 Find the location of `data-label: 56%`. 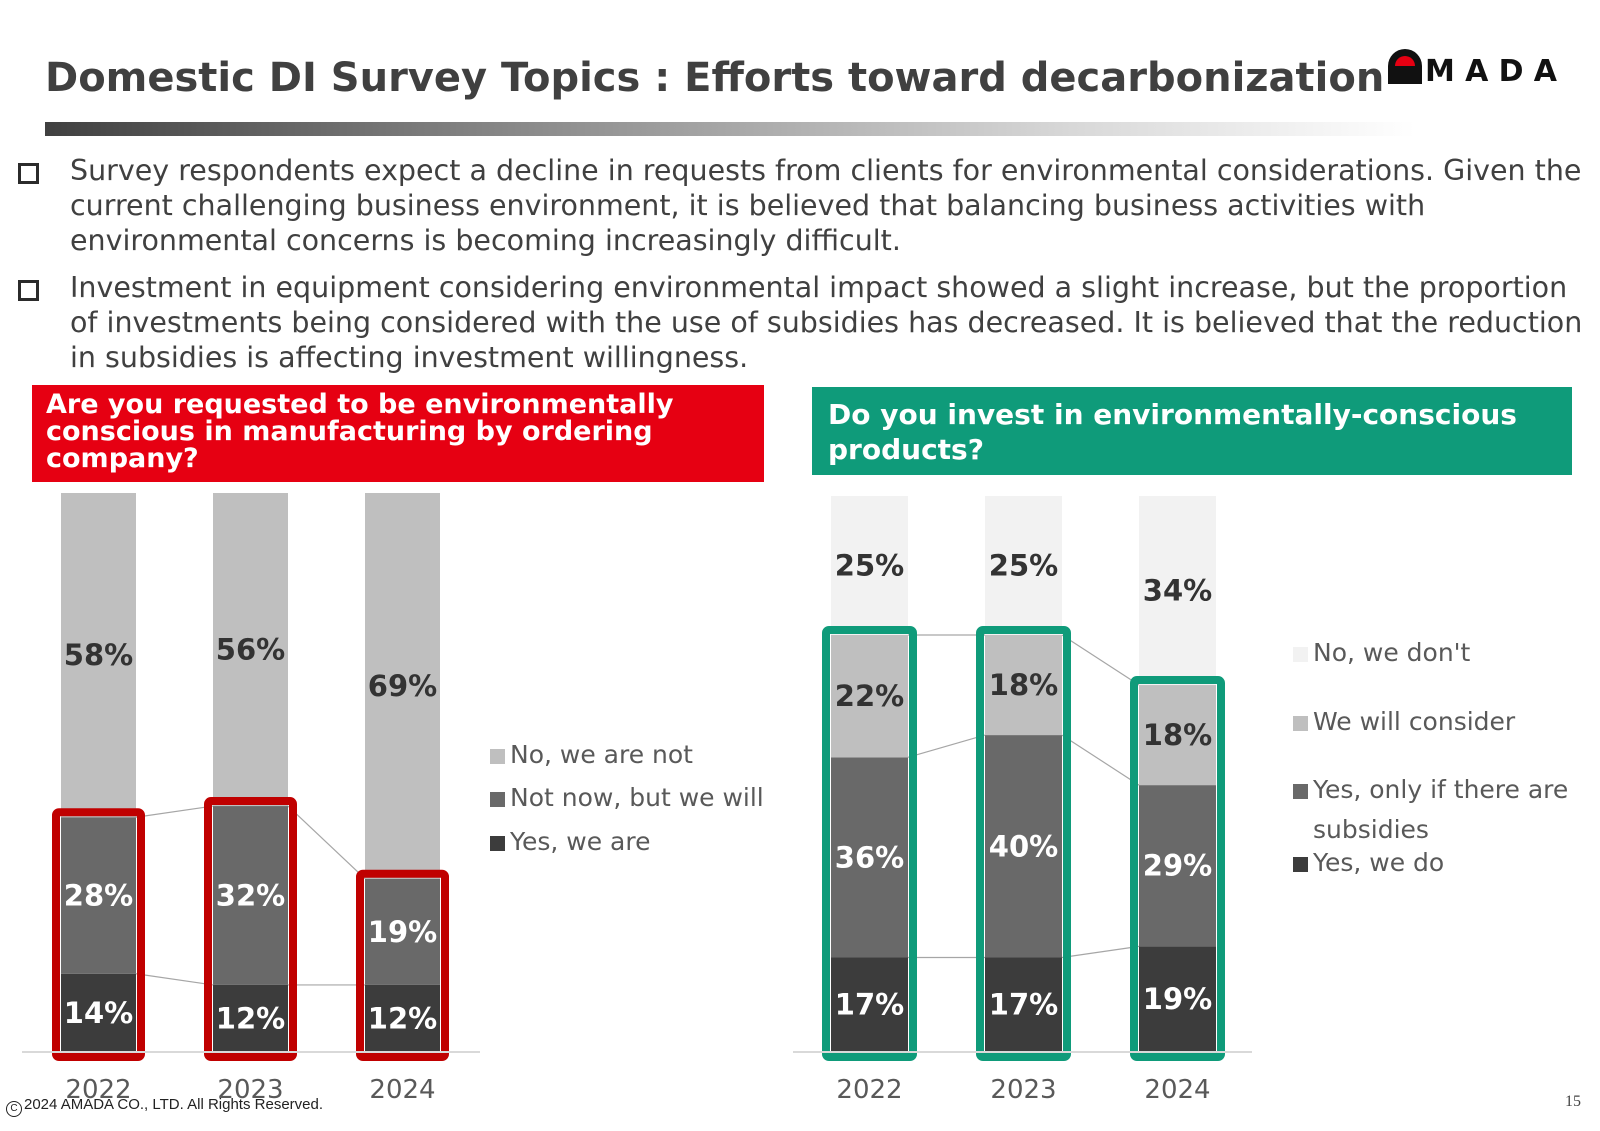

data-label: 56% is located at coordinates (250, 650).